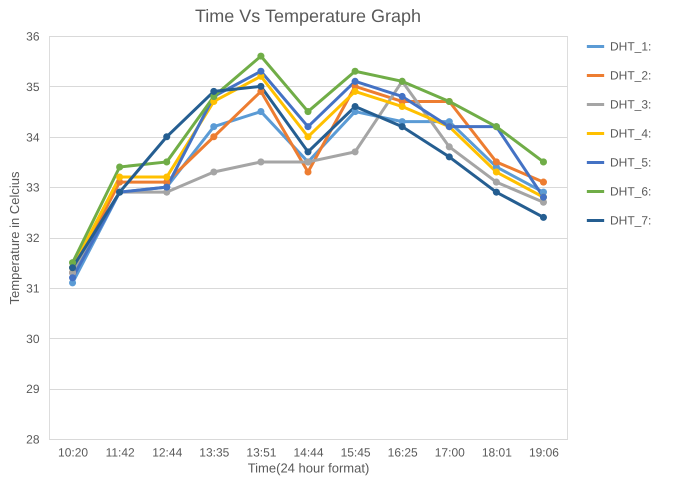 The height and width of the screenshot is (499, 676). What do you see at coordinates (631, 163) in the screenshot?
I see `legend-label: DHT_5:` at bounding box center [631, 163].